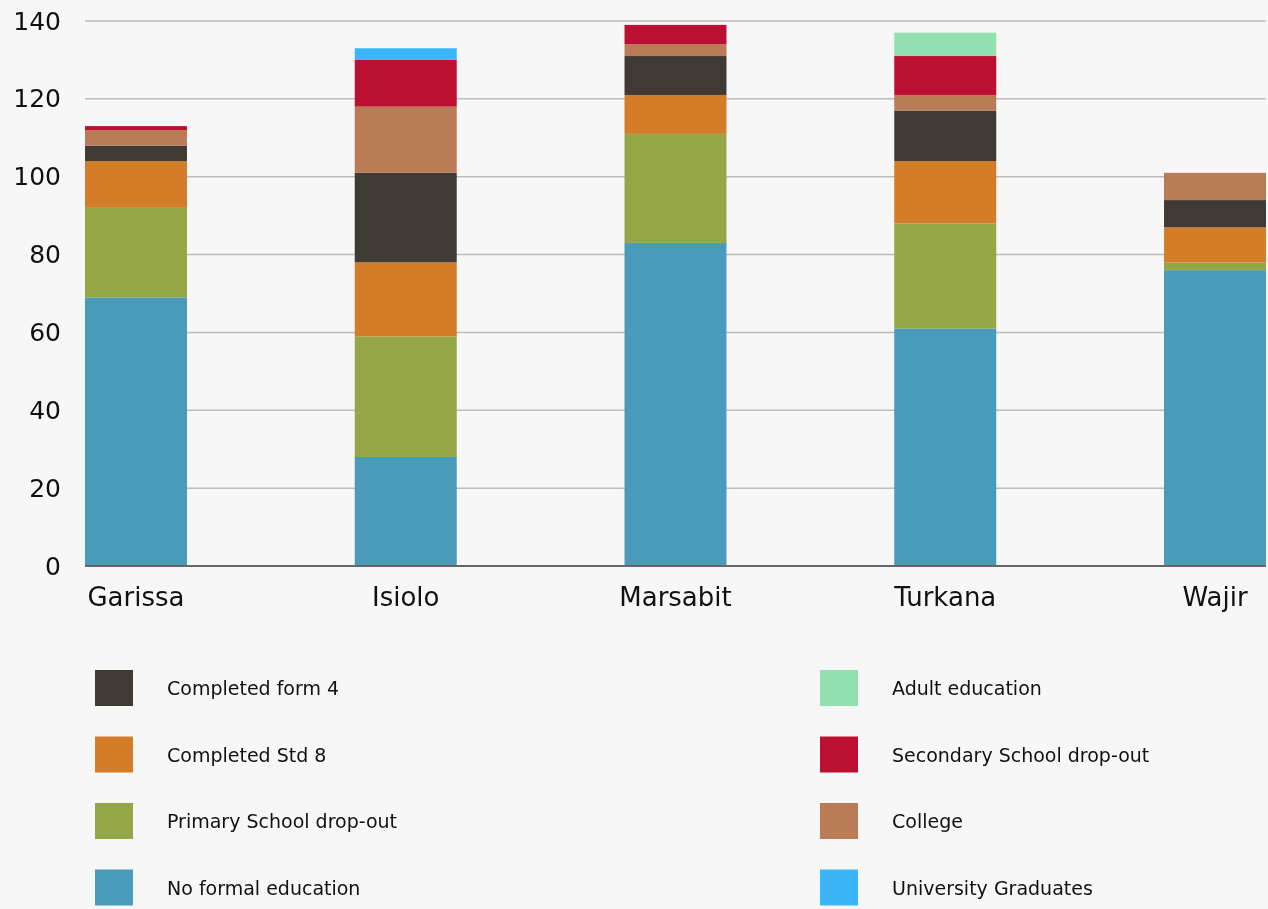 Image resolution: width=1268 pixels, height=909 pixels. I want to click on y-tick-label: 100, so click(37, 177).